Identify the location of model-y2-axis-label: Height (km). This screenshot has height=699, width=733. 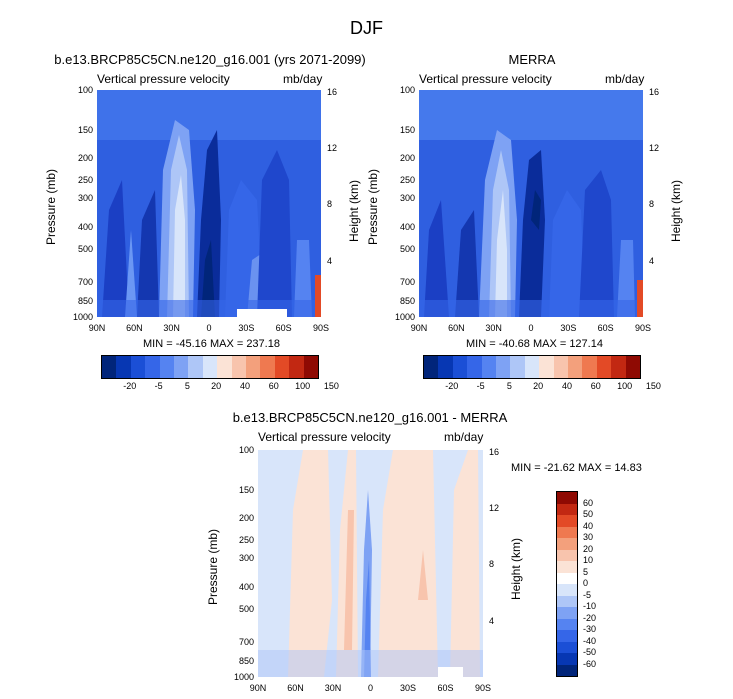
(354, 210).